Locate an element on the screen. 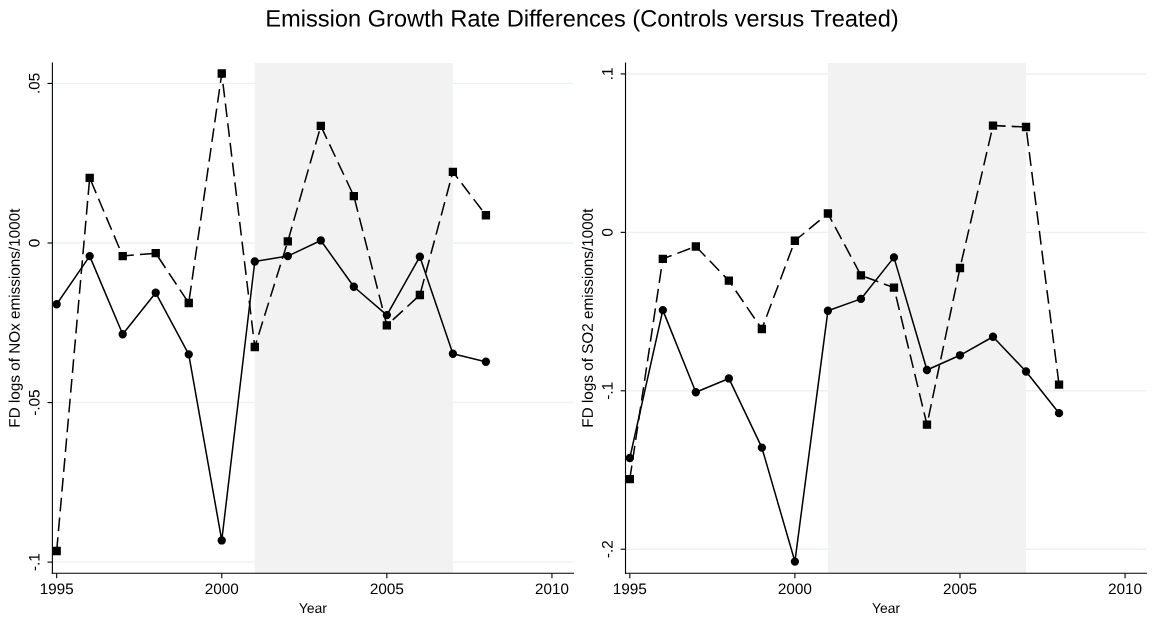 The height and width of the screenshot is (630, 1164). y-tick-label: -.05 is located at coordinates (34, 403).